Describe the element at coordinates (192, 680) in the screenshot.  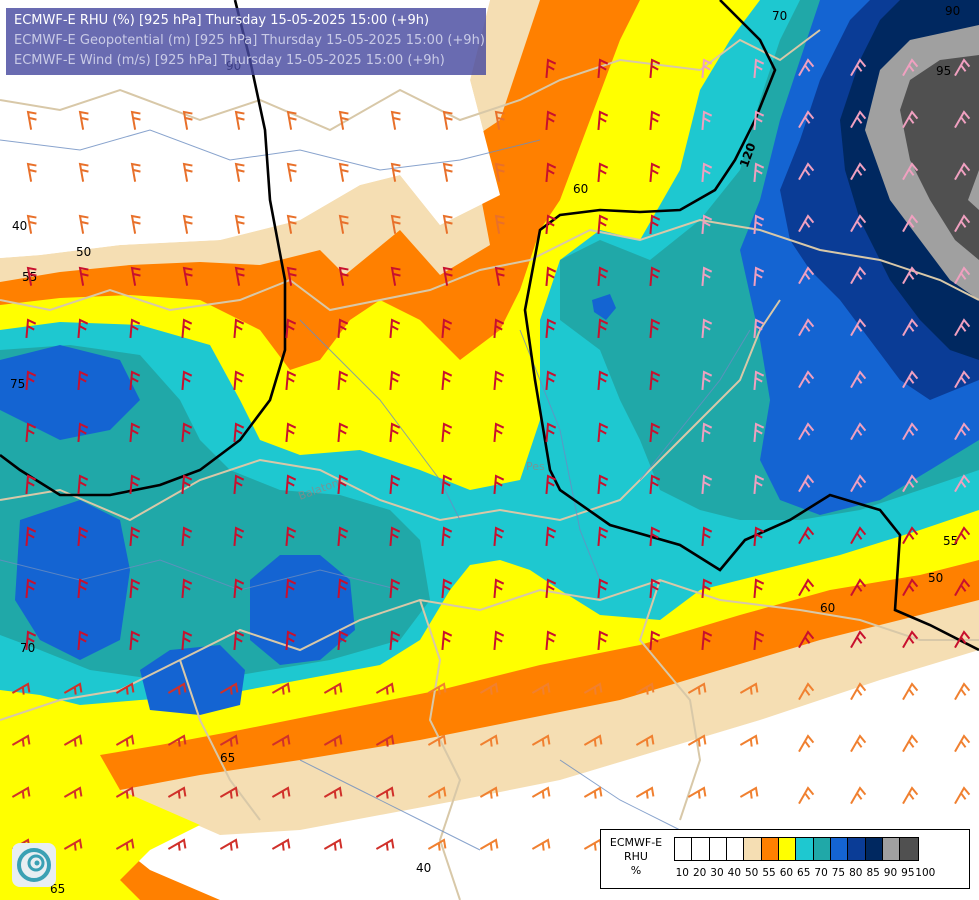
I see `rhu-band-75-sw3` at that location.